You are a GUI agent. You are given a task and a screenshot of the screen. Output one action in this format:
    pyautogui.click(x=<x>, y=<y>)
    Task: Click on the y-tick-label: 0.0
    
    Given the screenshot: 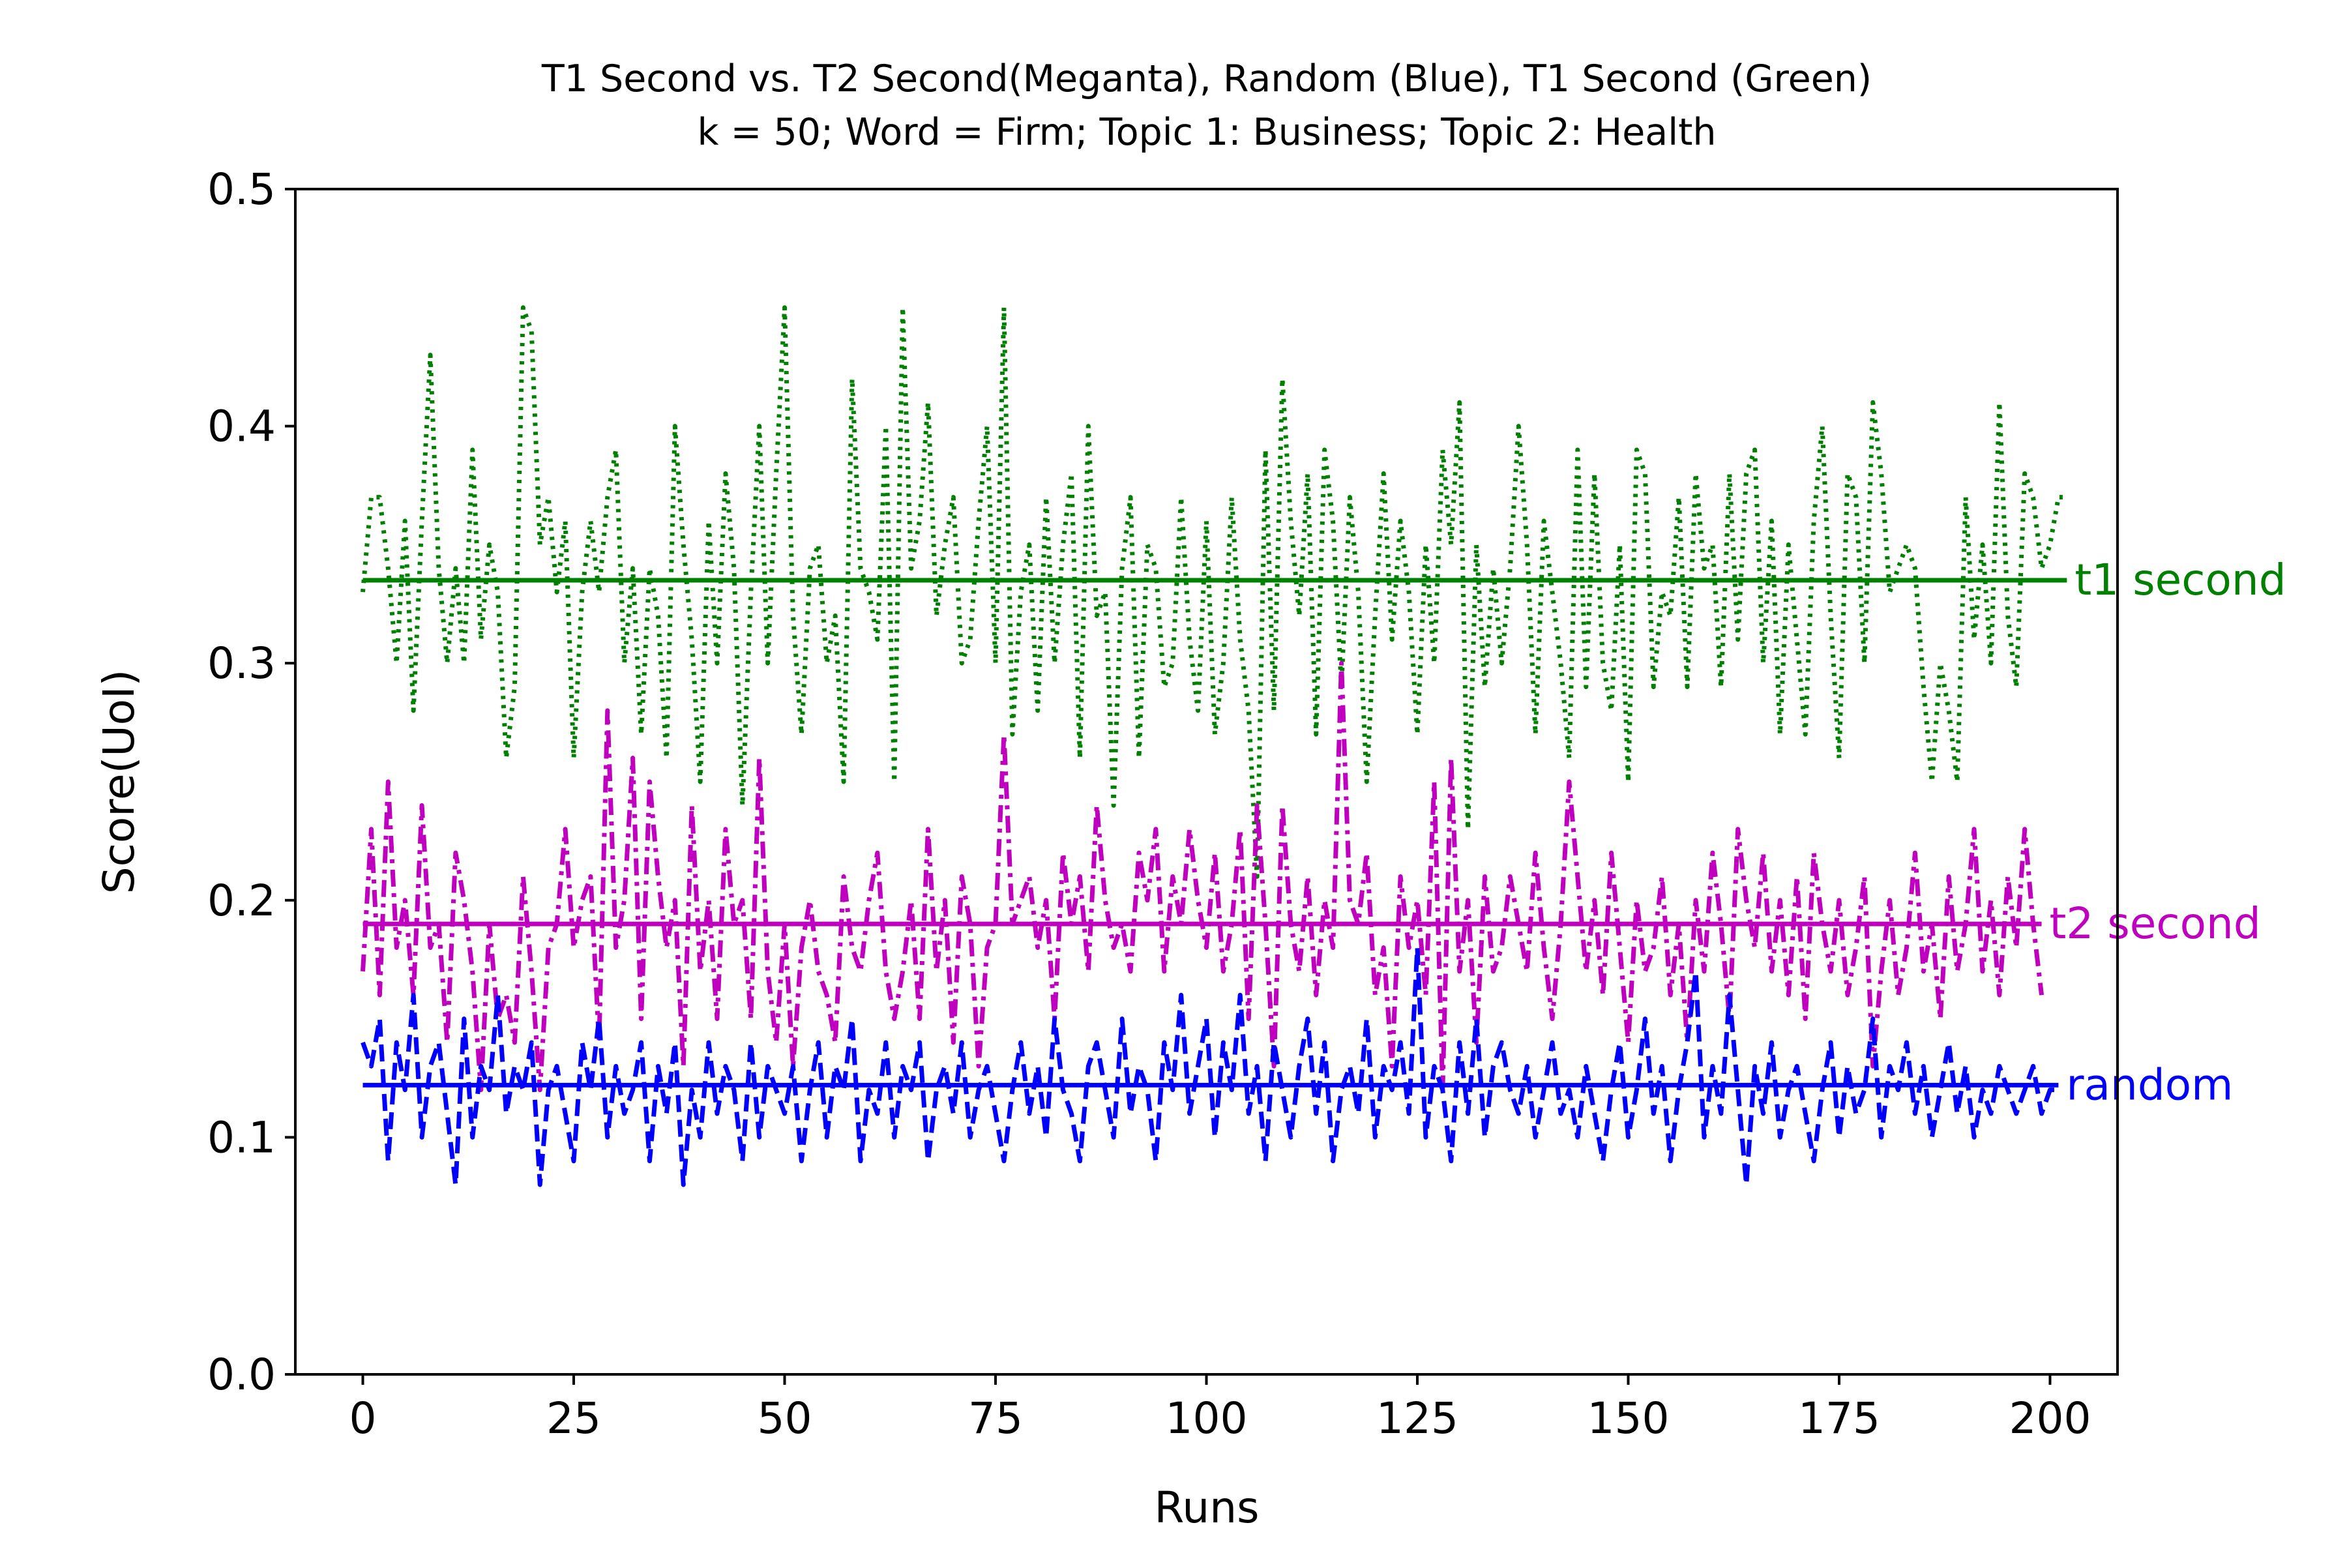 What is the action you would take?
    pyautogui.click(x=241, y=1375)
    